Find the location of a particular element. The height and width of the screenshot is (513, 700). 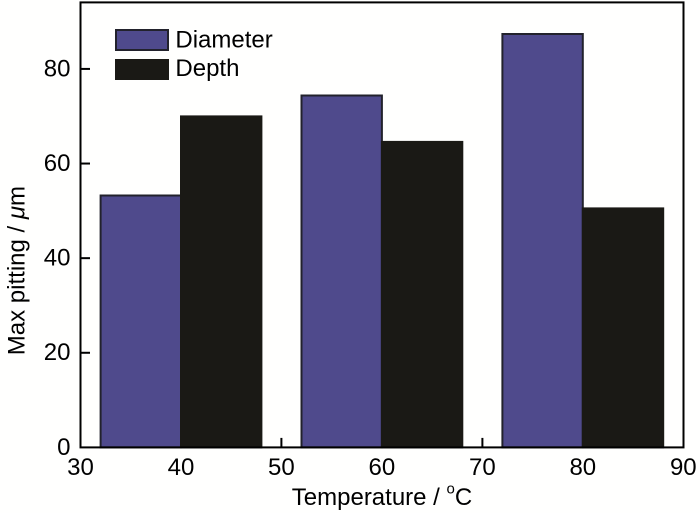

svg-text: 20 is located at coordinates (57, 352).